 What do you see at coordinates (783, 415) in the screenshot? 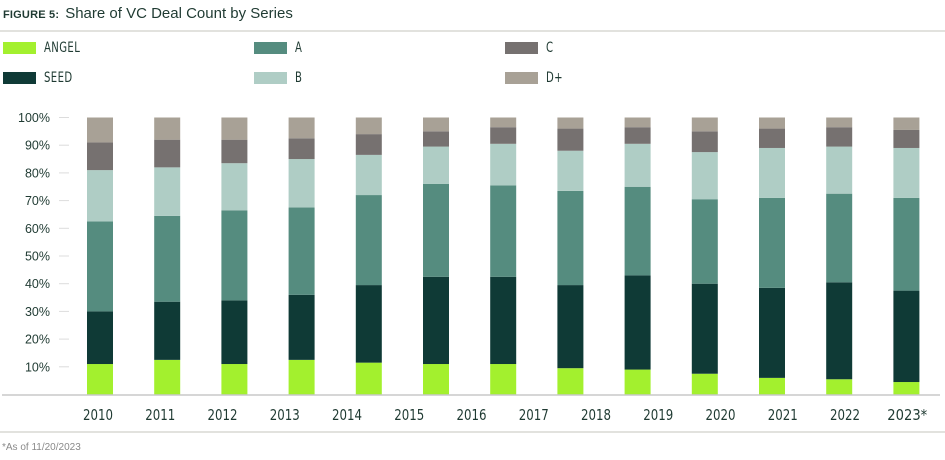
I see `x-tick-label: 2021` at bounding box center [783, 415].